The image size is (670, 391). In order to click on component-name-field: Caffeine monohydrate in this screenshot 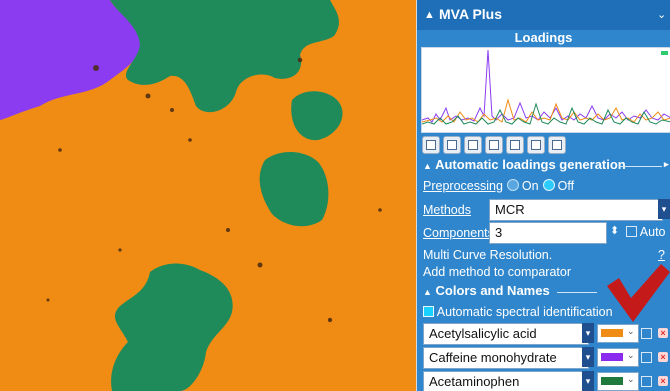, I will do `click(506, 358)`.